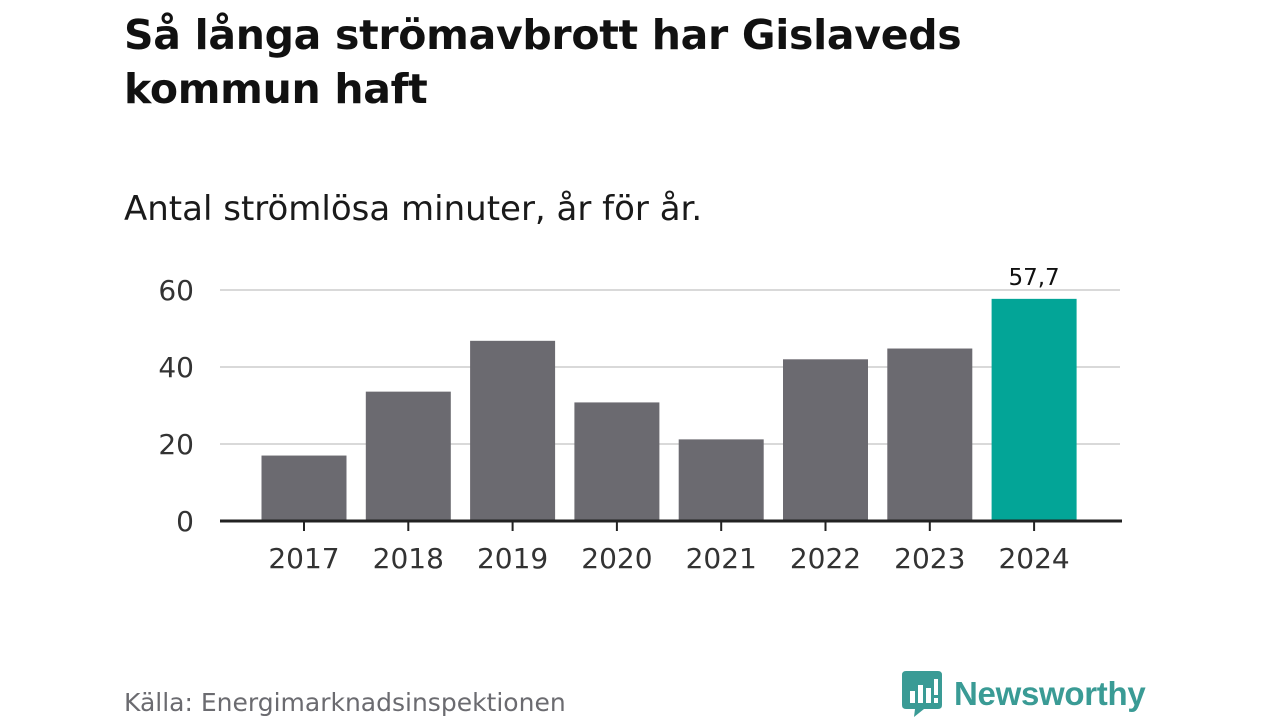 Image resolution: width=1280 pixels, height=720 pixels. What do you see at coordinates (617, 461) in the screenshot?
I see `bar-2020` at bounding box center [617, 461].